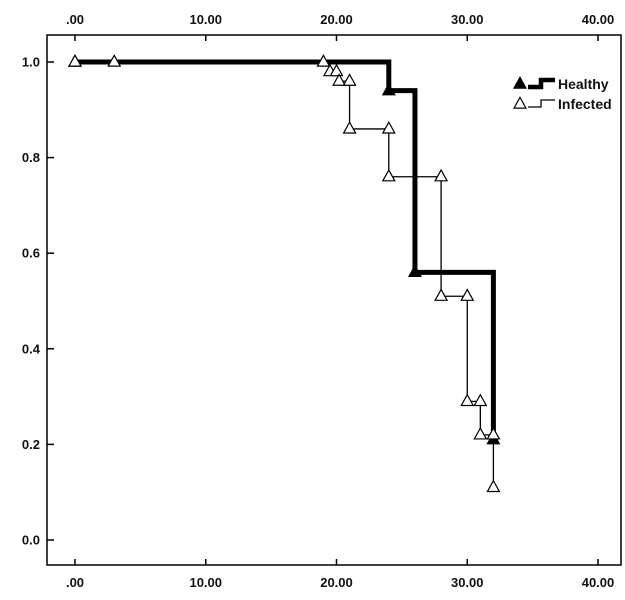 Image resolution: width=625 pixels, height=600 pixels. What do you see at coordinates (75, 19) in the screenshot?
I see `x-tick-label-top: .00` at bounding box center [75, 19].